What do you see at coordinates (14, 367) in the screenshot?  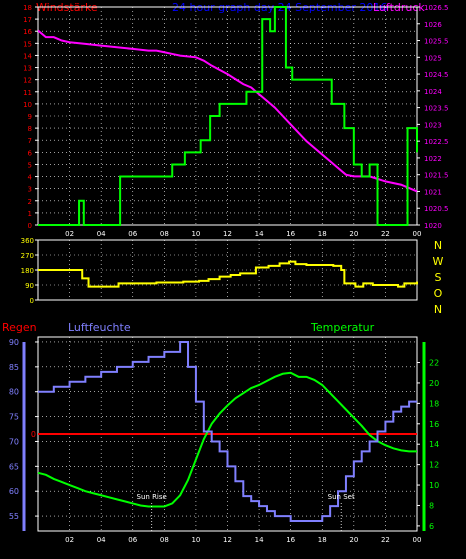 I see `hum-tick-label: 85` at bounding box center [14, 367].